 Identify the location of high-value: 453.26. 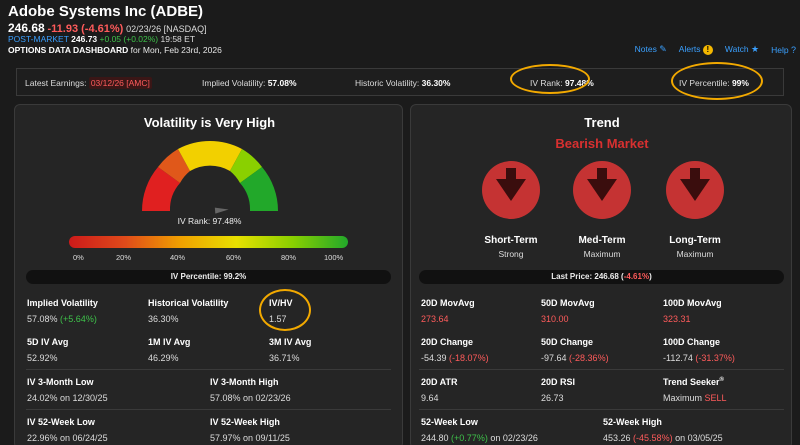
(617, 438).